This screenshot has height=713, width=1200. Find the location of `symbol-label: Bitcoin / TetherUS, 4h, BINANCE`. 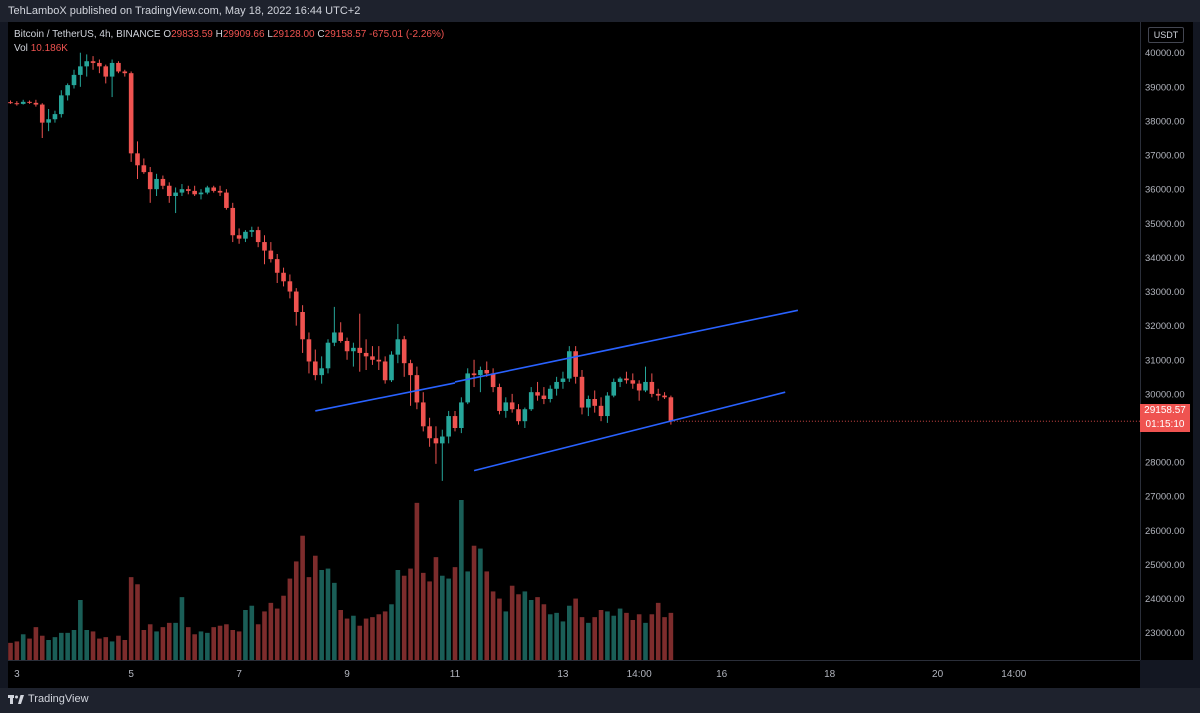

symbol-label: Bitcoin / TetherUS, 4h, BINANCE is located at coordinates (87, 34).